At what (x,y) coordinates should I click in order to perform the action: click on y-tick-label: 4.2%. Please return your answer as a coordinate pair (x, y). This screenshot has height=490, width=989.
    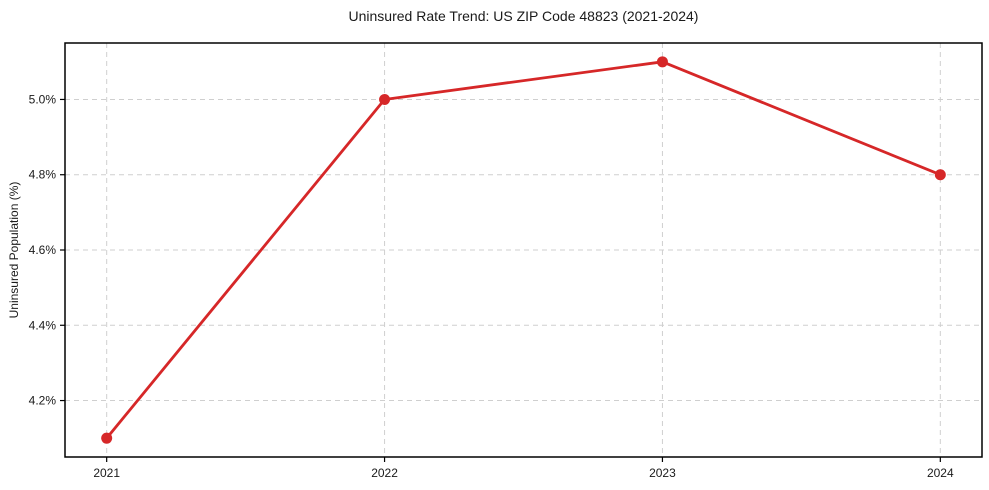
    Looking at the image, I should click on (43, 401).